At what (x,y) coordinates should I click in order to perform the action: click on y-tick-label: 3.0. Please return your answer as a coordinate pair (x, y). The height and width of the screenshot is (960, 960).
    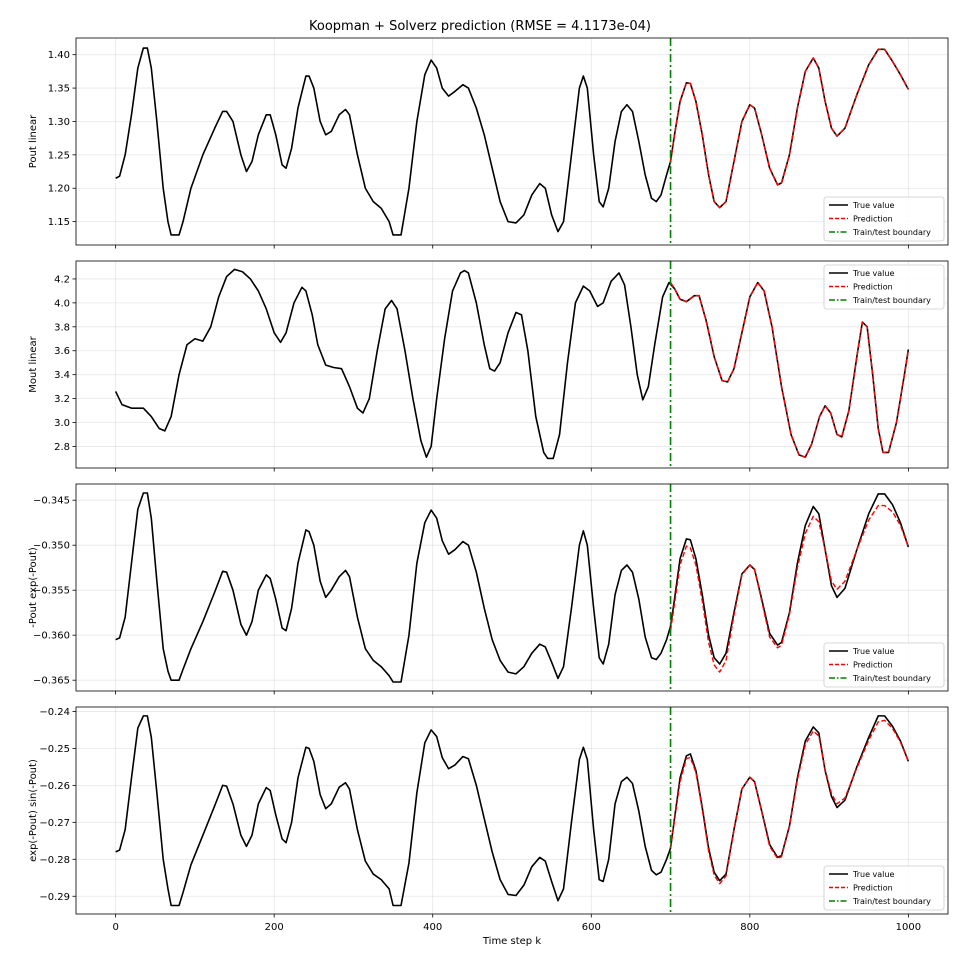
    Looking at the image, I should click on (62, 423).